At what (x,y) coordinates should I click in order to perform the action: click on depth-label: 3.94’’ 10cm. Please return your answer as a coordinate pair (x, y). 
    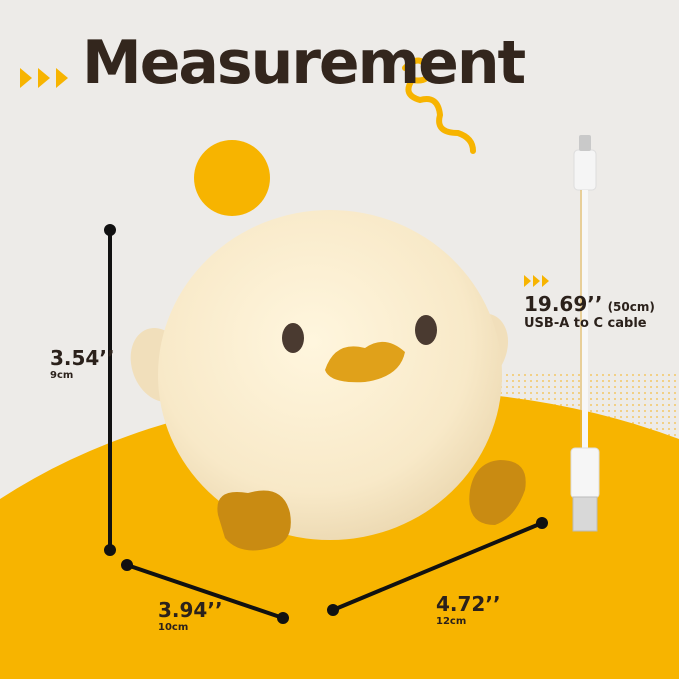
    Looking at the image, I should click on (190, 615).